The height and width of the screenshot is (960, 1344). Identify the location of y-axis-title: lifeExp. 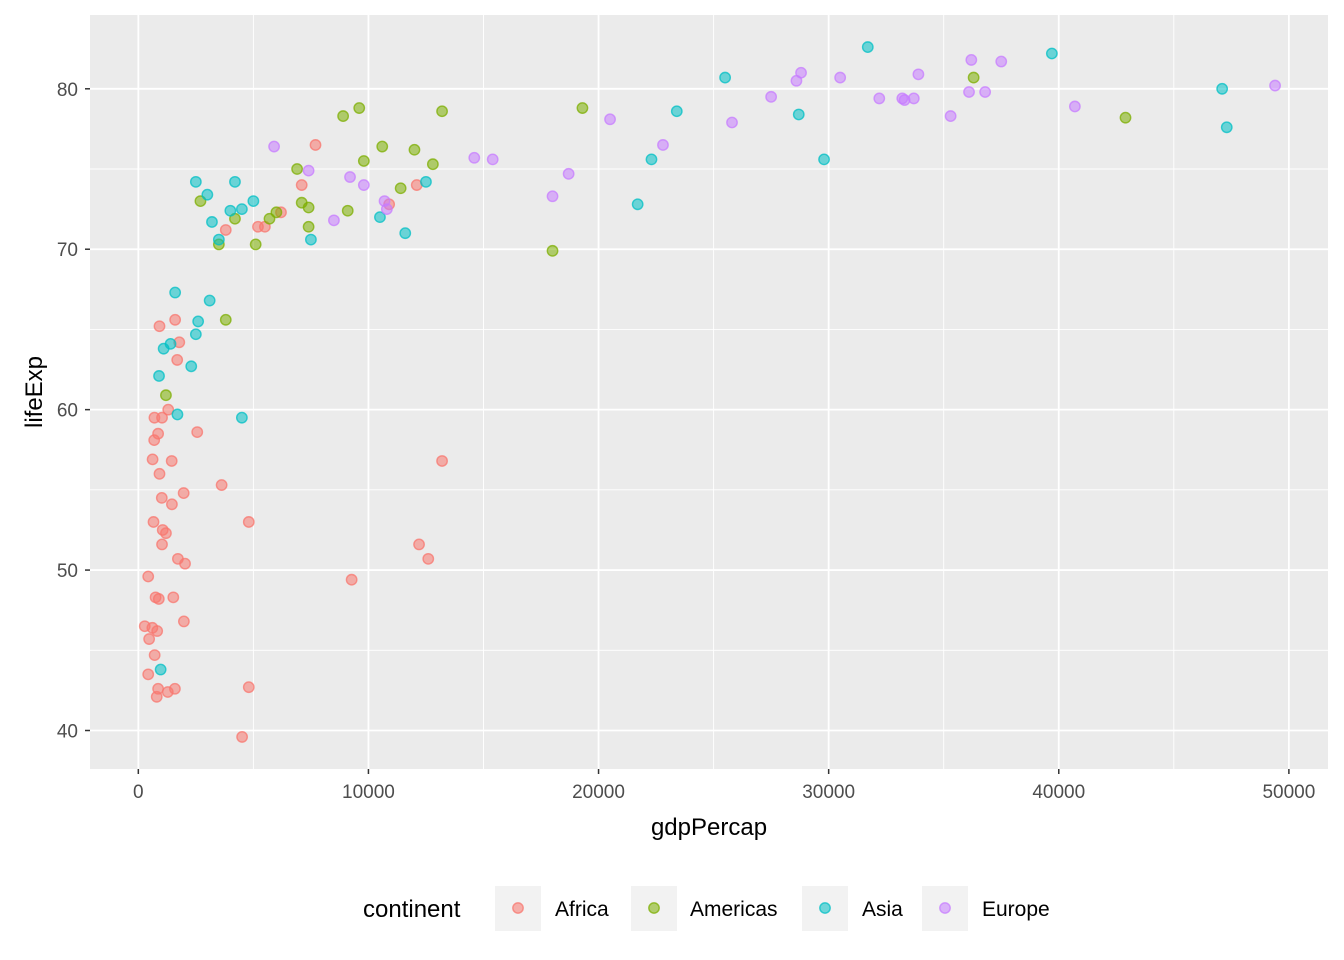
(34, 392).